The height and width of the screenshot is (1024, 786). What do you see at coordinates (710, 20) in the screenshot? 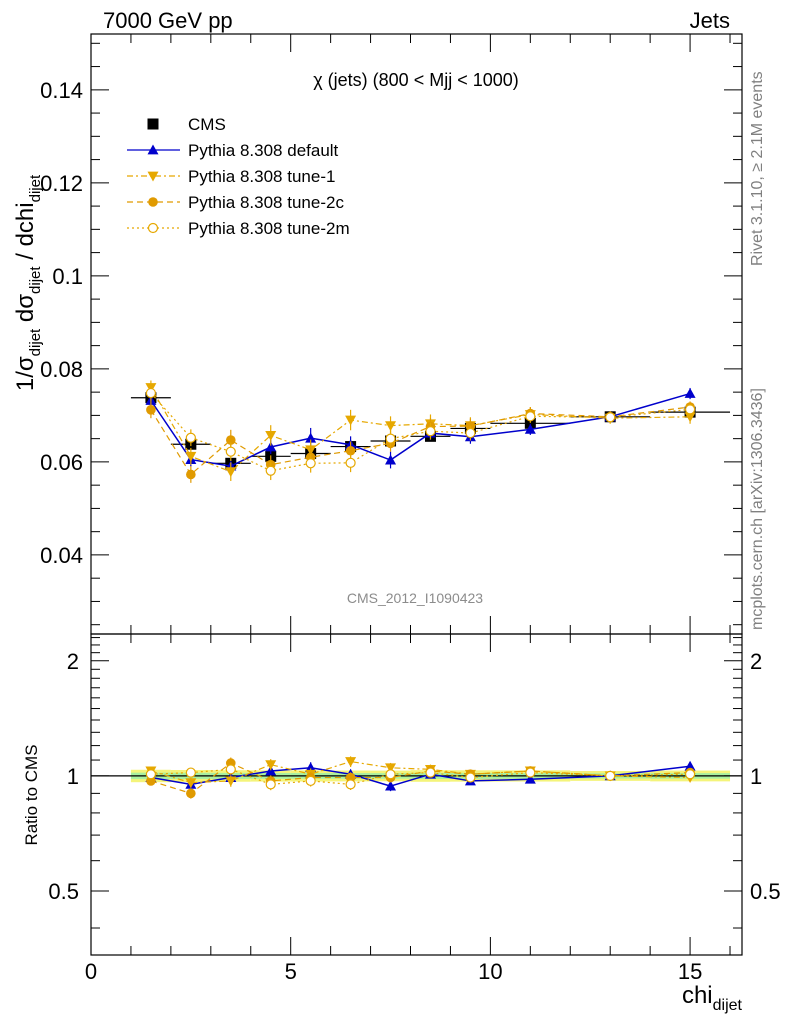
I see `category-label: Jets` at bounding box center [710, 20].